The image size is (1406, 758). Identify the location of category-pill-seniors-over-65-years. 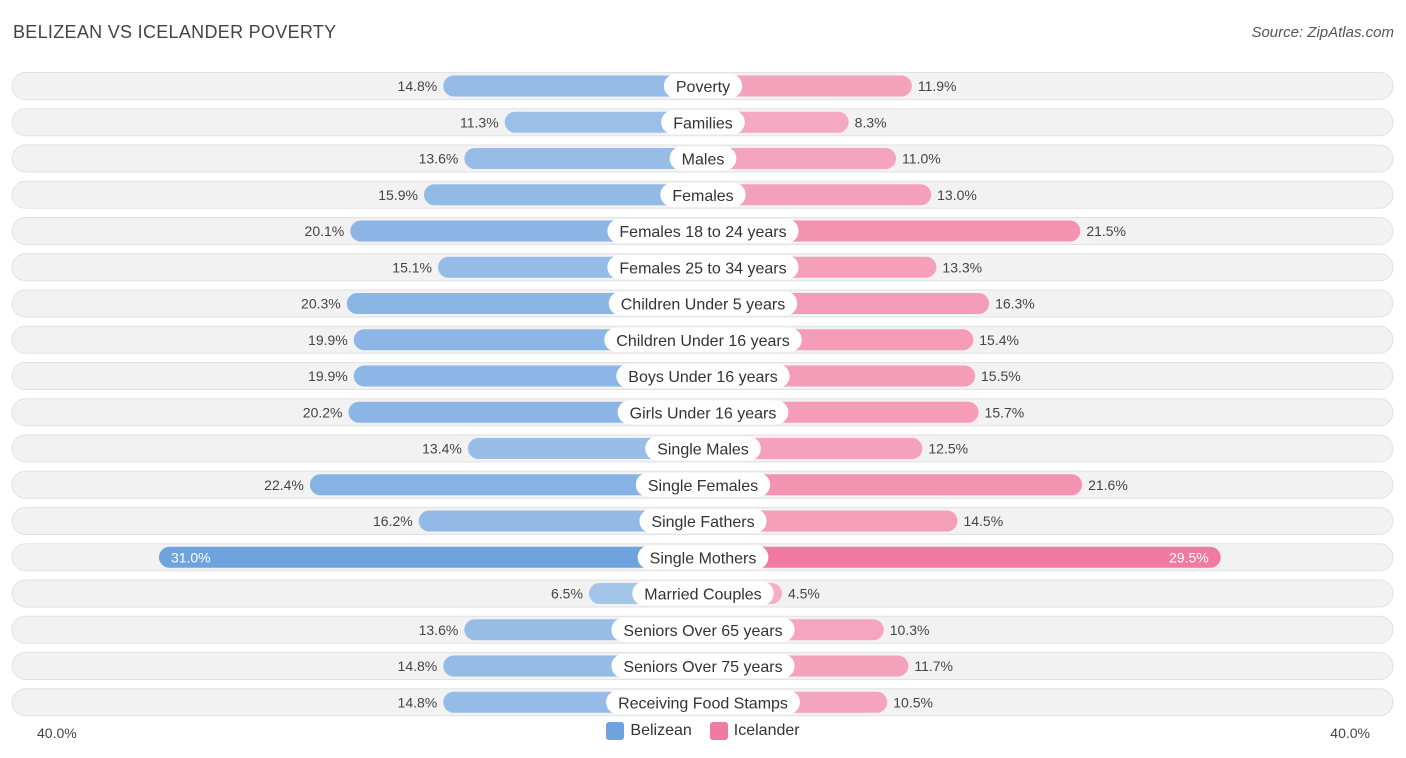
(703, 629).